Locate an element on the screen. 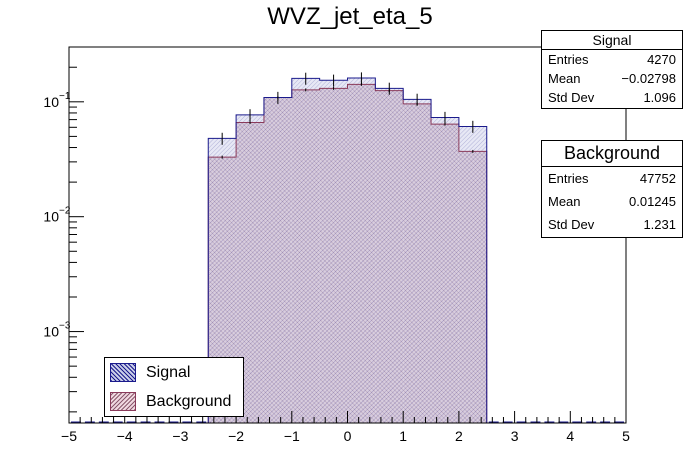 The image size is (696, 472). background-std-row: Std Dev 1.231 is located at coordinates (612, 224).